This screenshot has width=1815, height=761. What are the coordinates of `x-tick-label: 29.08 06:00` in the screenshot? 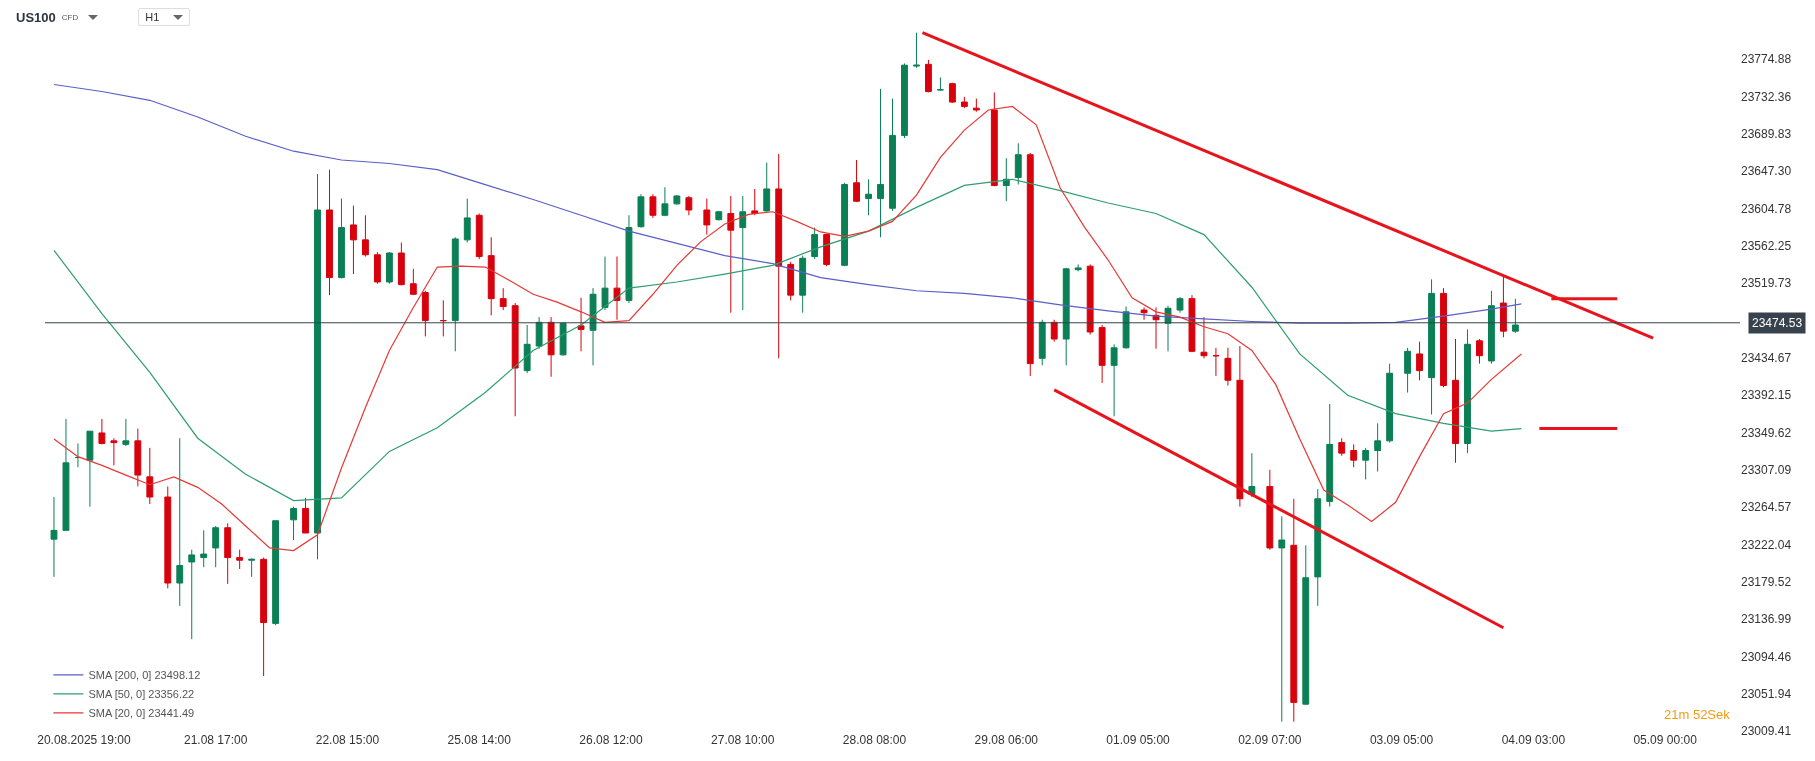 It's located at (1006, 740).